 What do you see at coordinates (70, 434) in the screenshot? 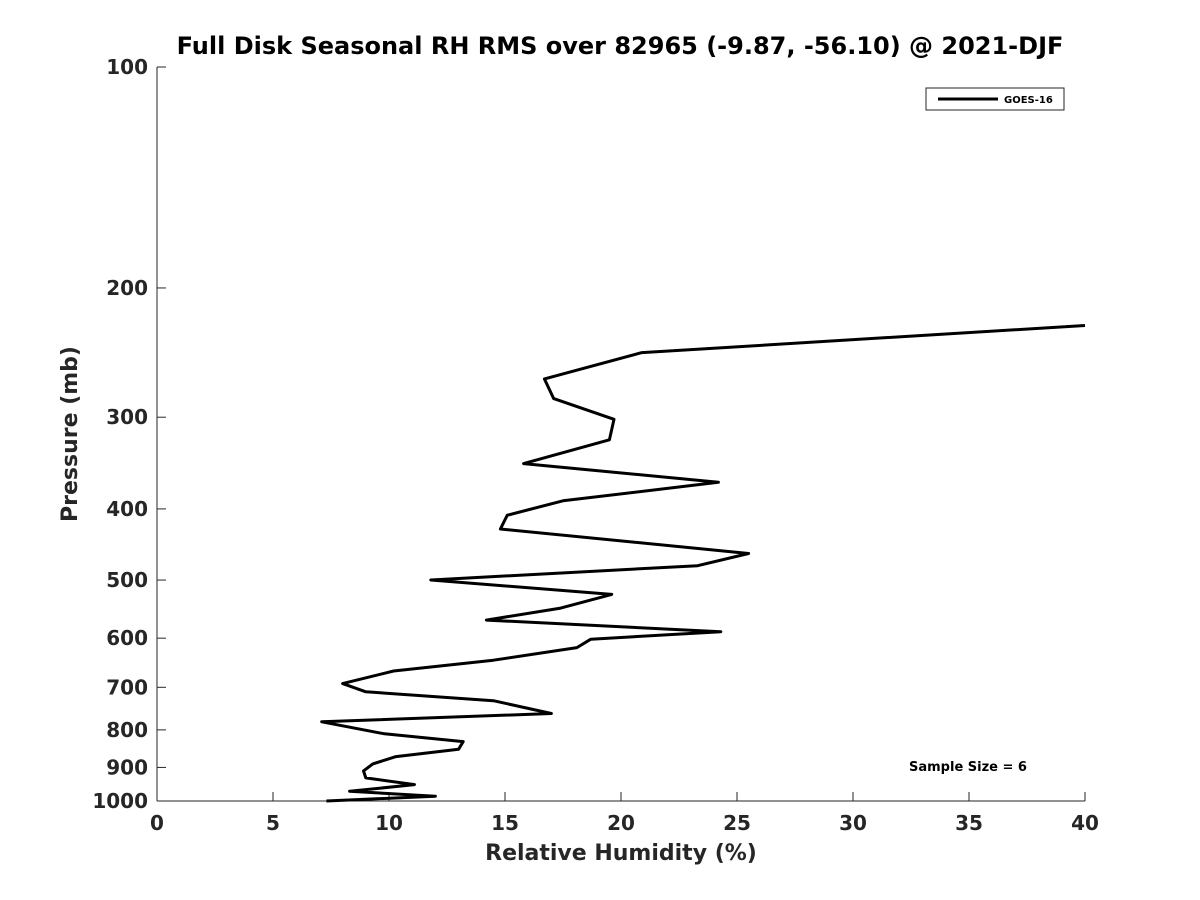
I see `y-axis-label: Pressure (mb)` at bounding box center [70, 434].